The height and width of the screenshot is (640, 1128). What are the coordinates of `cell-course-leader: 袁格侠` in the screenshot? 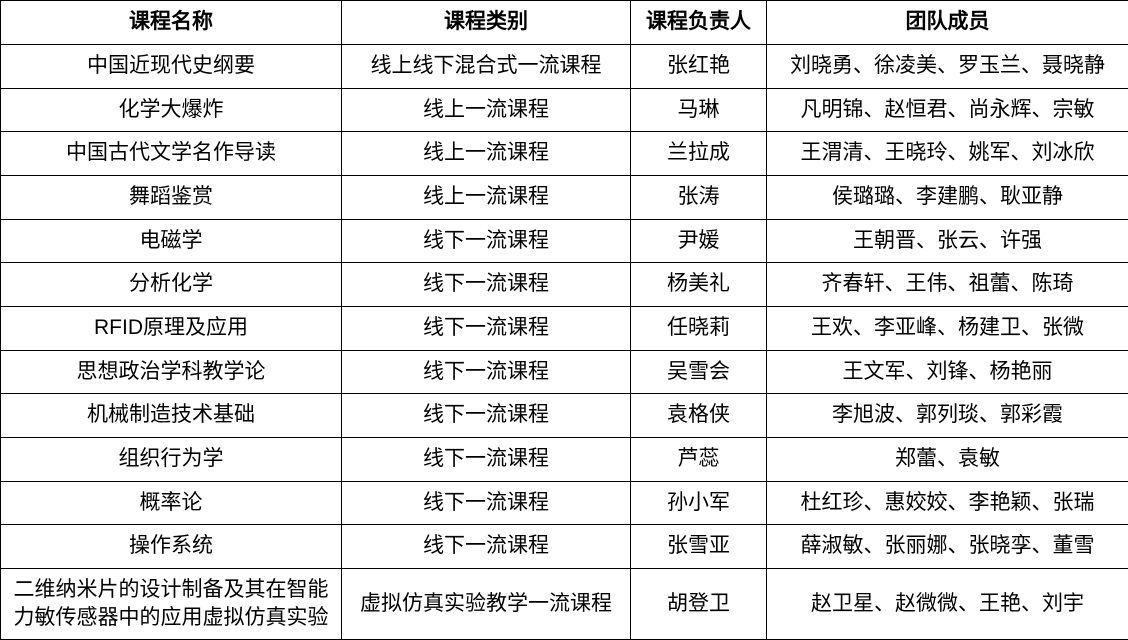 It's located at (698, 415).